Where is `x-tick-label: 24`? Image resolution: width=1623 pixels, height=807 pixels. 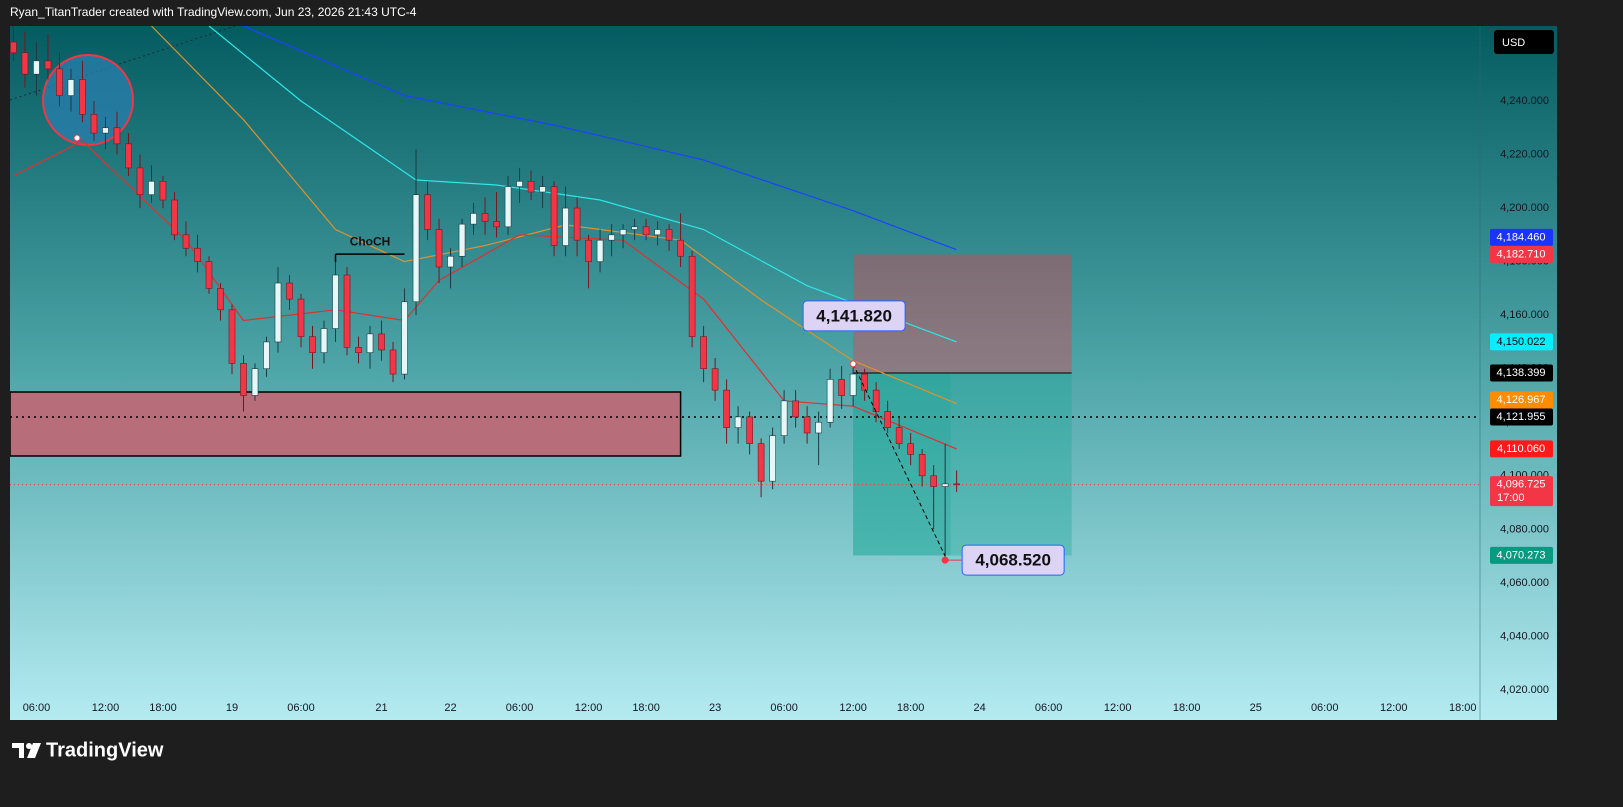 x-tick-label: 24 is located at coordinates (980, 708).